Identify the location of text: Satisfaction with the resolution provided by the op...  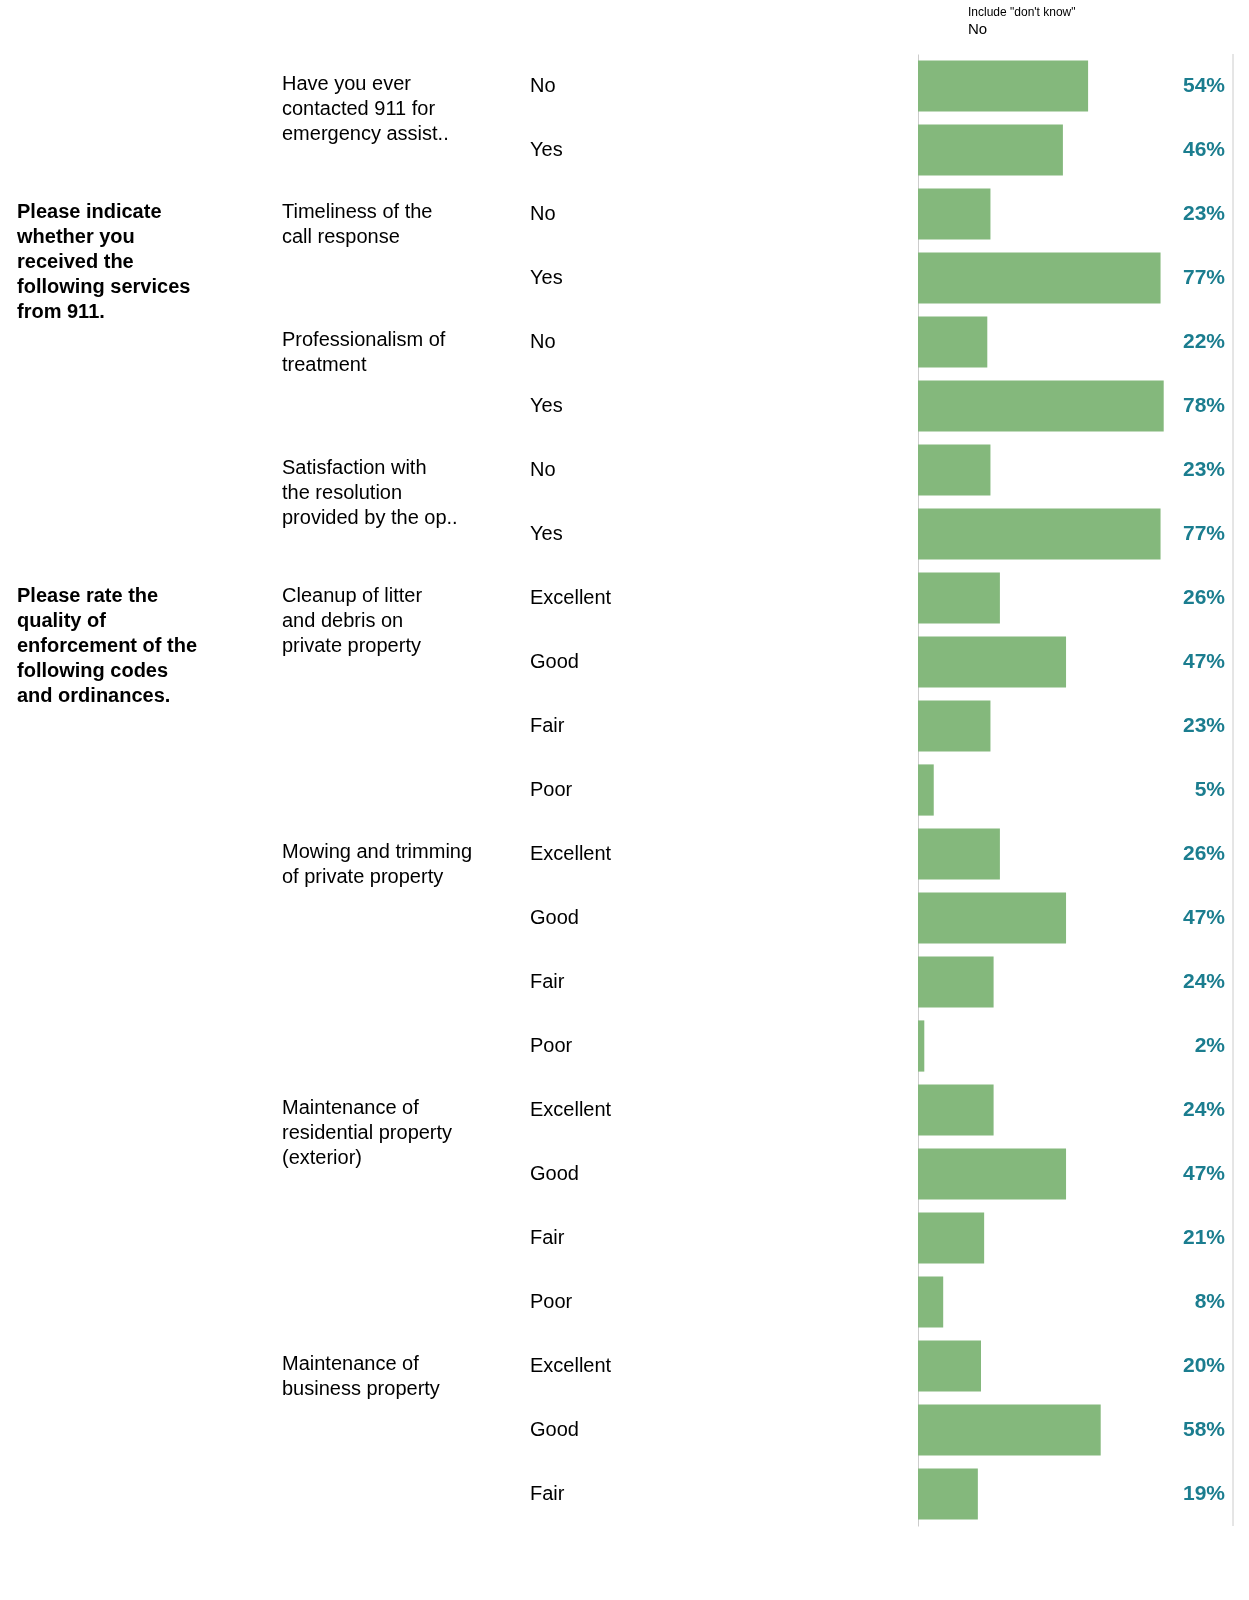
(370, 492).